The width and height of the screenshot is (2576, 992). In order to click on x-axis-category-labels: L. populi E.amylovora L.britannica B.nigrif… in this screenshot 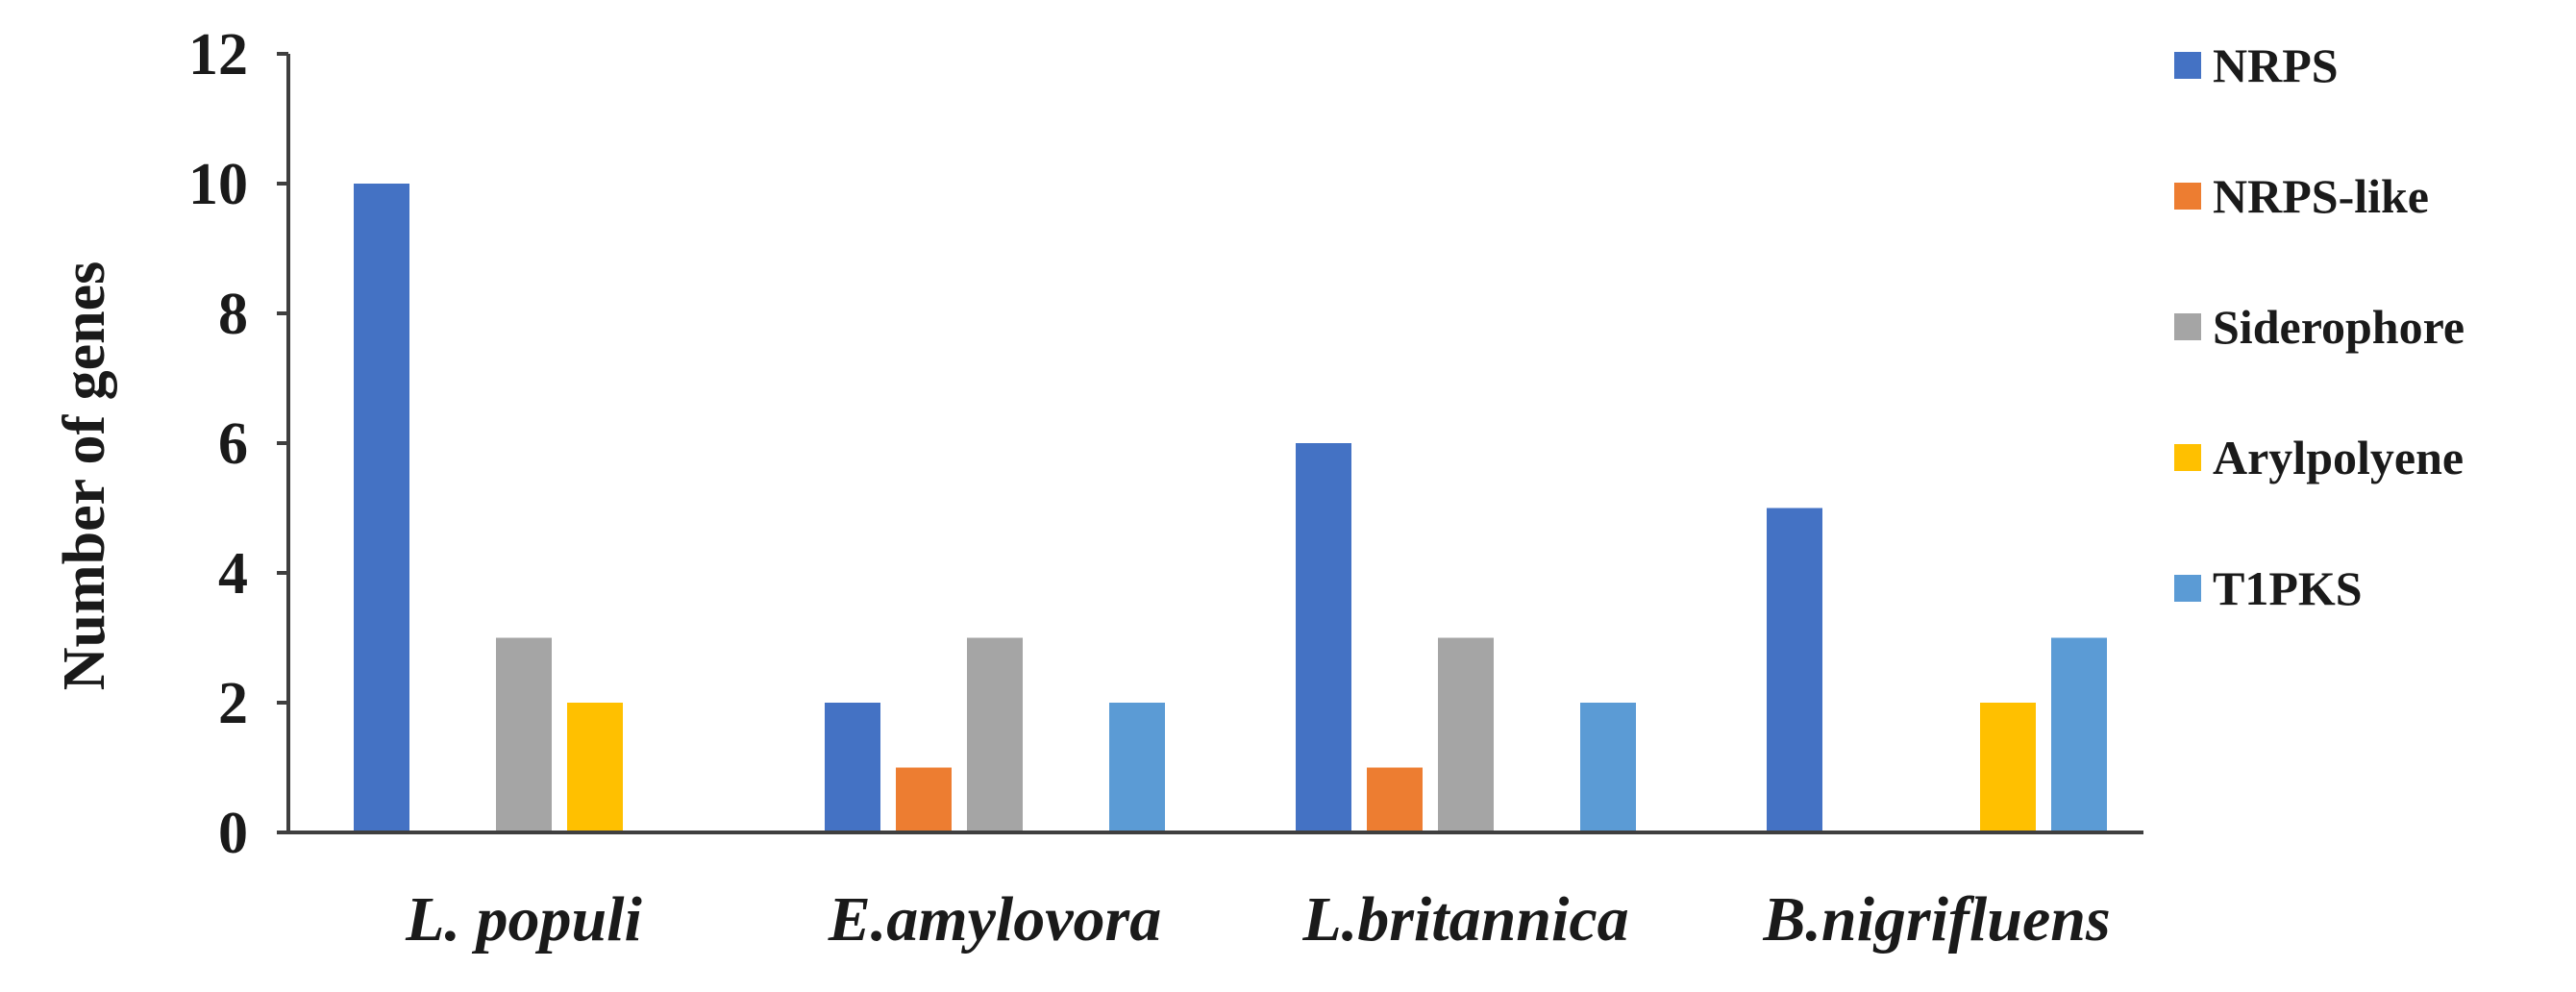, I will do `click(1258, 919)`.